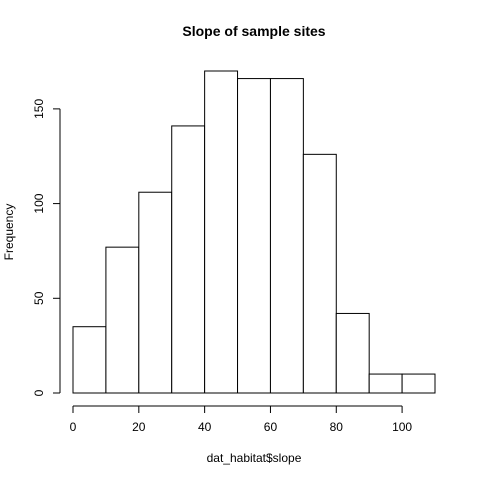  Describe the element at coordinates (254, 458) in the screenshot. I see `x-axis-label: dat_habitat$slope` at that location.